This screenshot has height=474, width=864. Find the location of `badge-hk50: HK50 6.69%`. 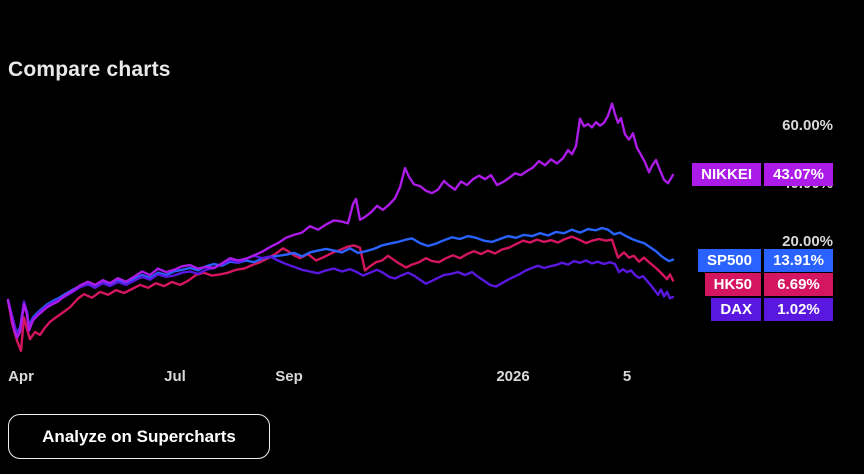

badge-hk50: HK50 6.69% is located at coordinates (768, 284).